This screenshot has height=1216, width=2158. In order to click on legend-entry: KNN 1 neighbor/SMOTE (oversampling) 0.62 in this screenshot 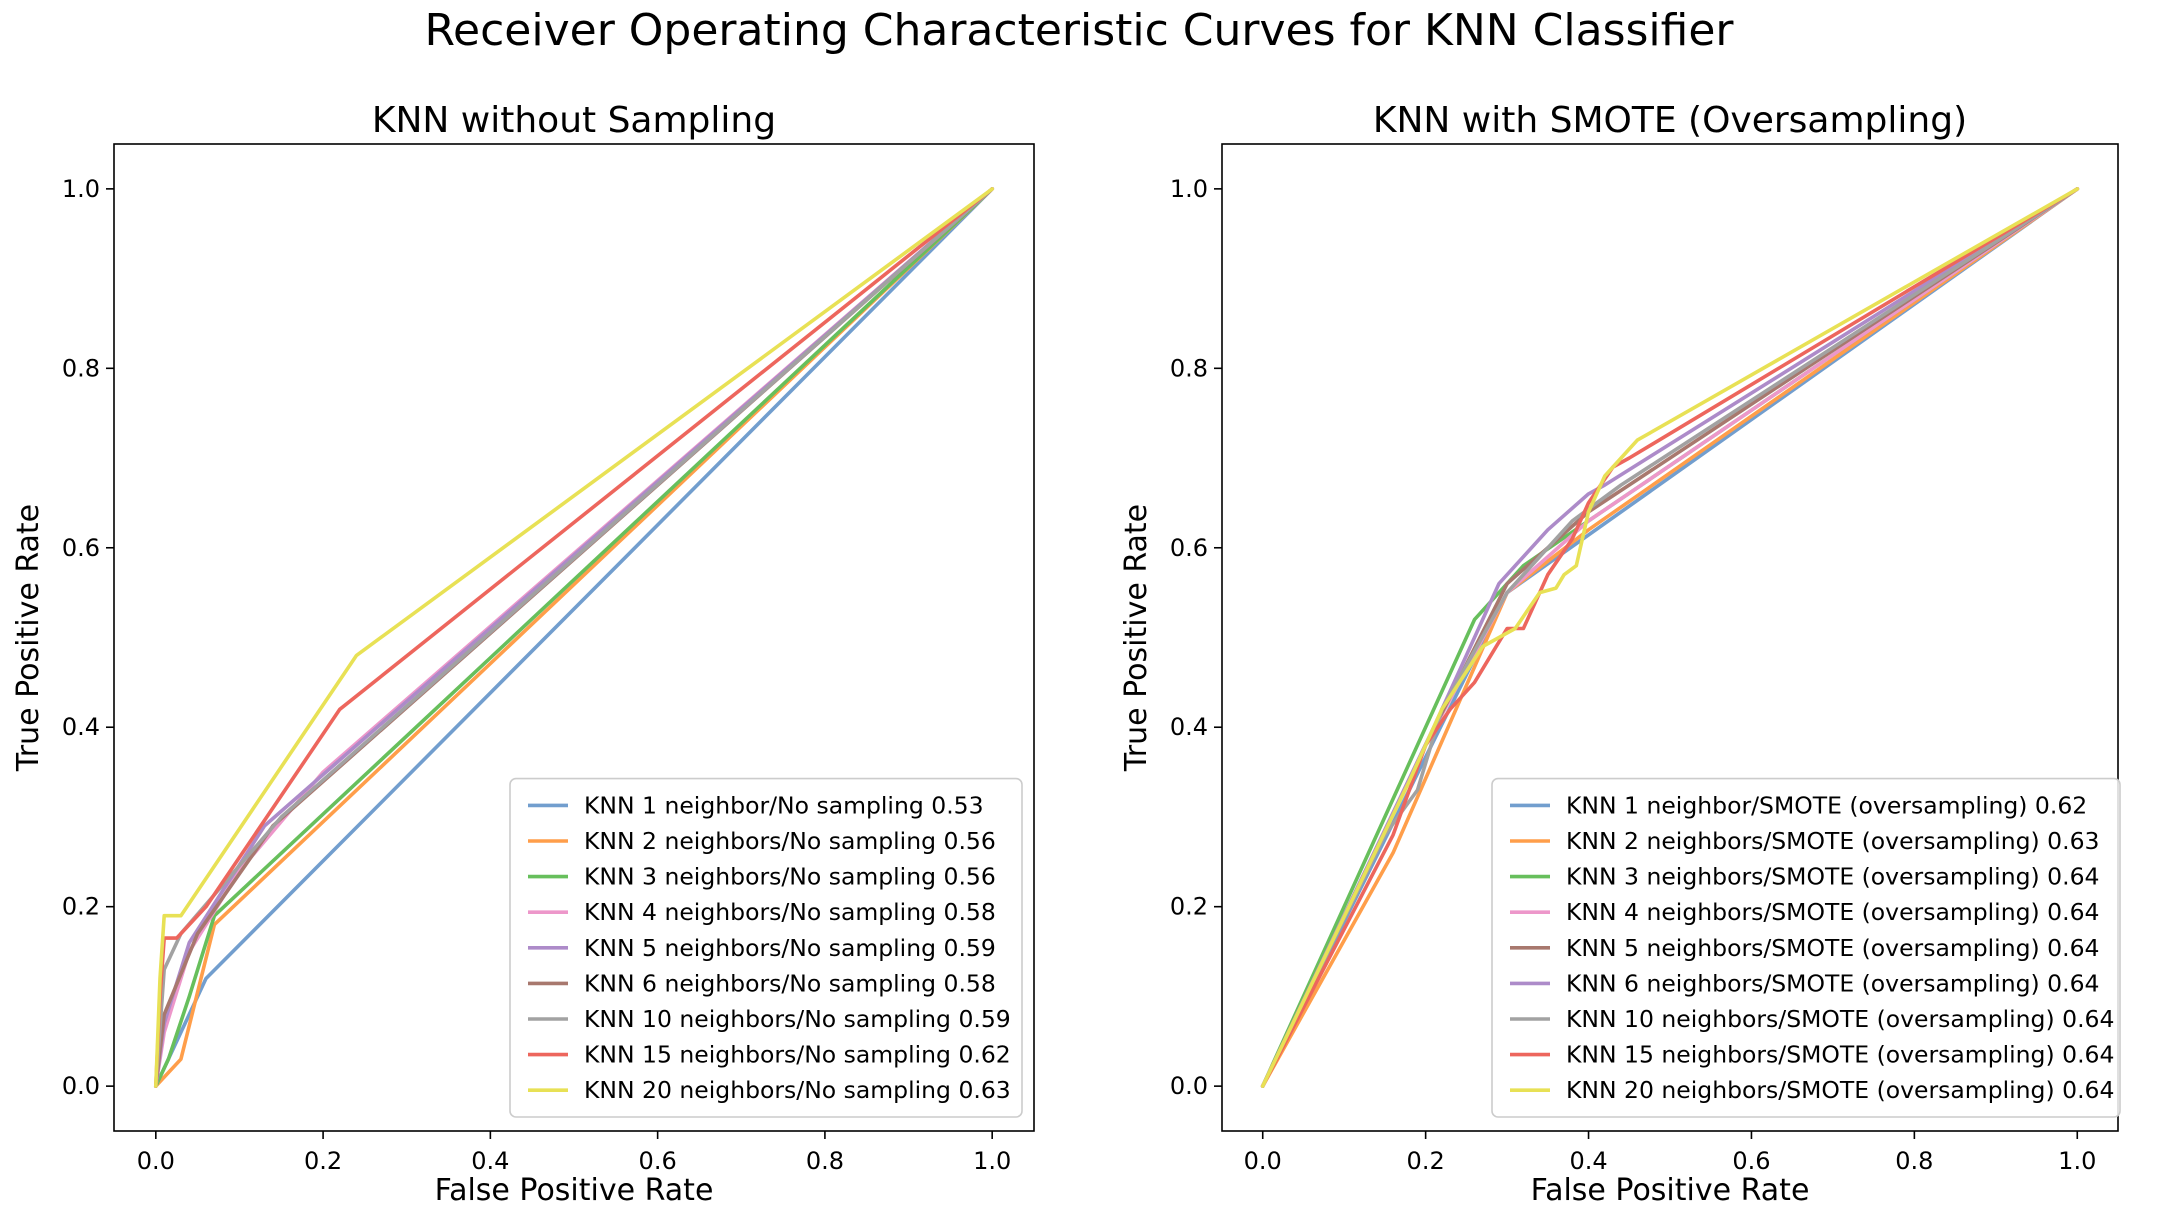, I will do `click(1826, 805)`.